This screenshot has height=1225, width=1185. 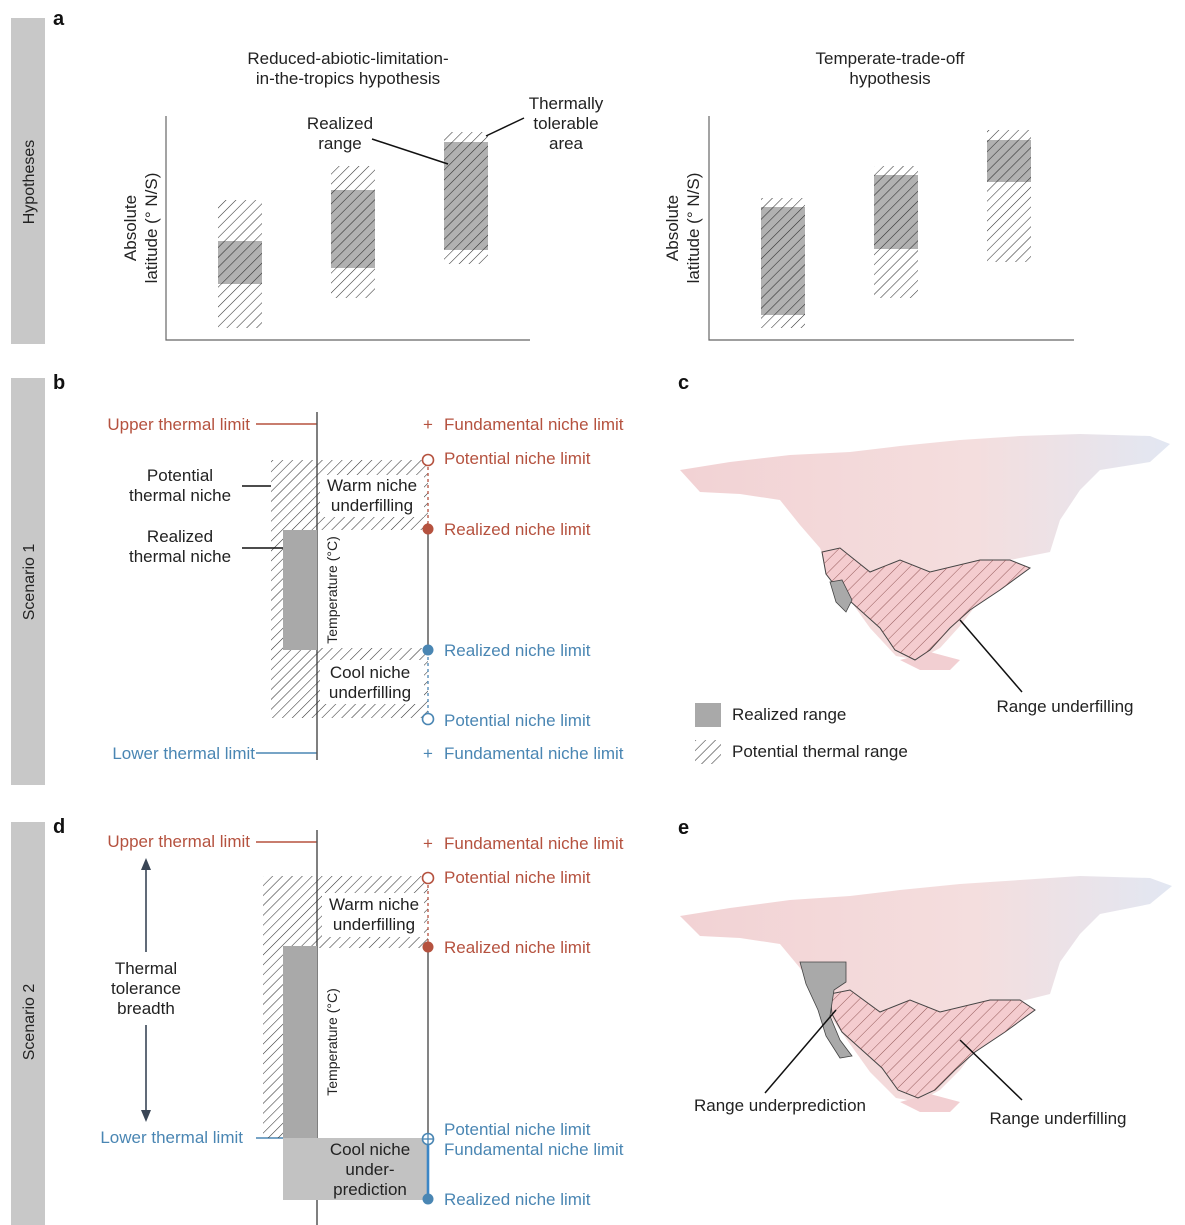 What do you see at coordinates (566, 143) in the screenshot?
I see `tolerable-label-3: area` at bounding box center [566, 143].